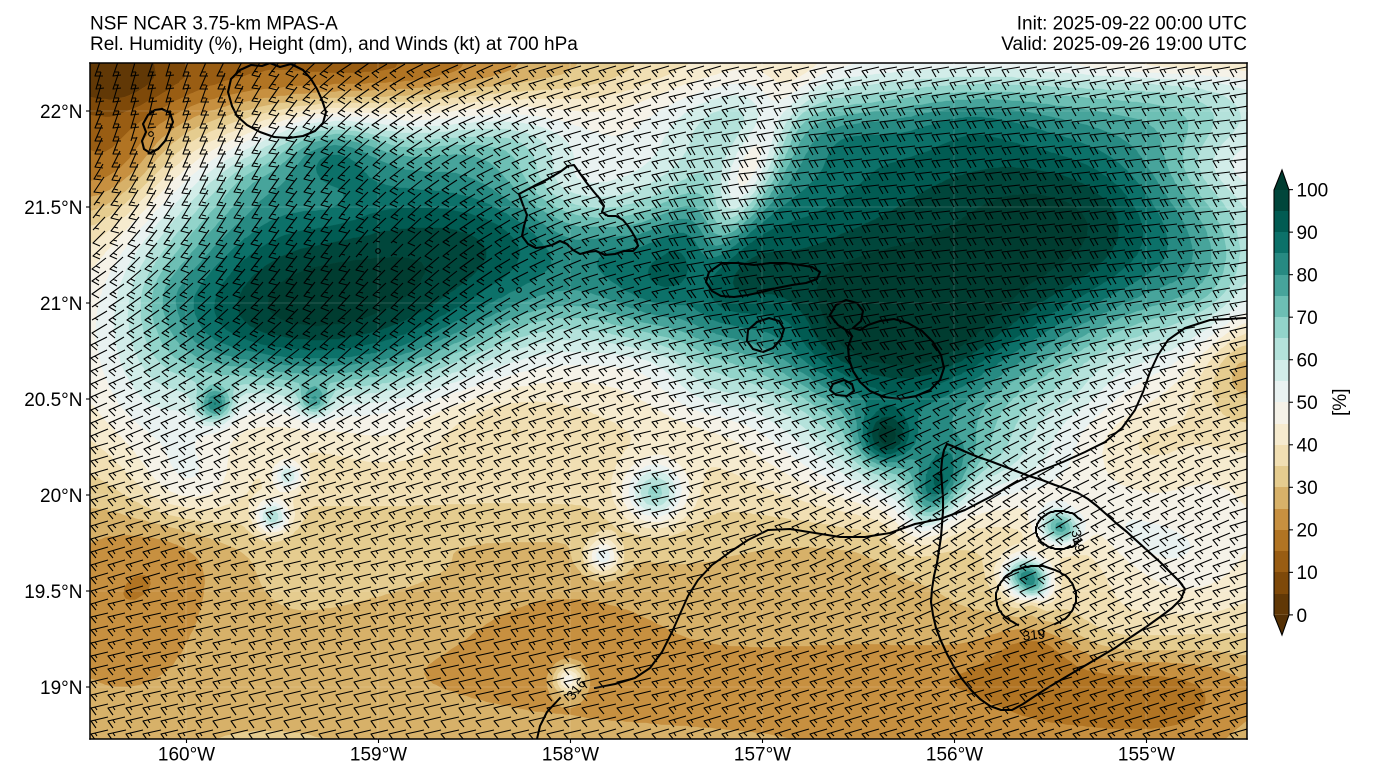 Image resolution: width=1378 pixels, height=784 pixels. I want to click on svg-text: Valid: 2025-09-26 19:00 UTC, so click(1124, 44).